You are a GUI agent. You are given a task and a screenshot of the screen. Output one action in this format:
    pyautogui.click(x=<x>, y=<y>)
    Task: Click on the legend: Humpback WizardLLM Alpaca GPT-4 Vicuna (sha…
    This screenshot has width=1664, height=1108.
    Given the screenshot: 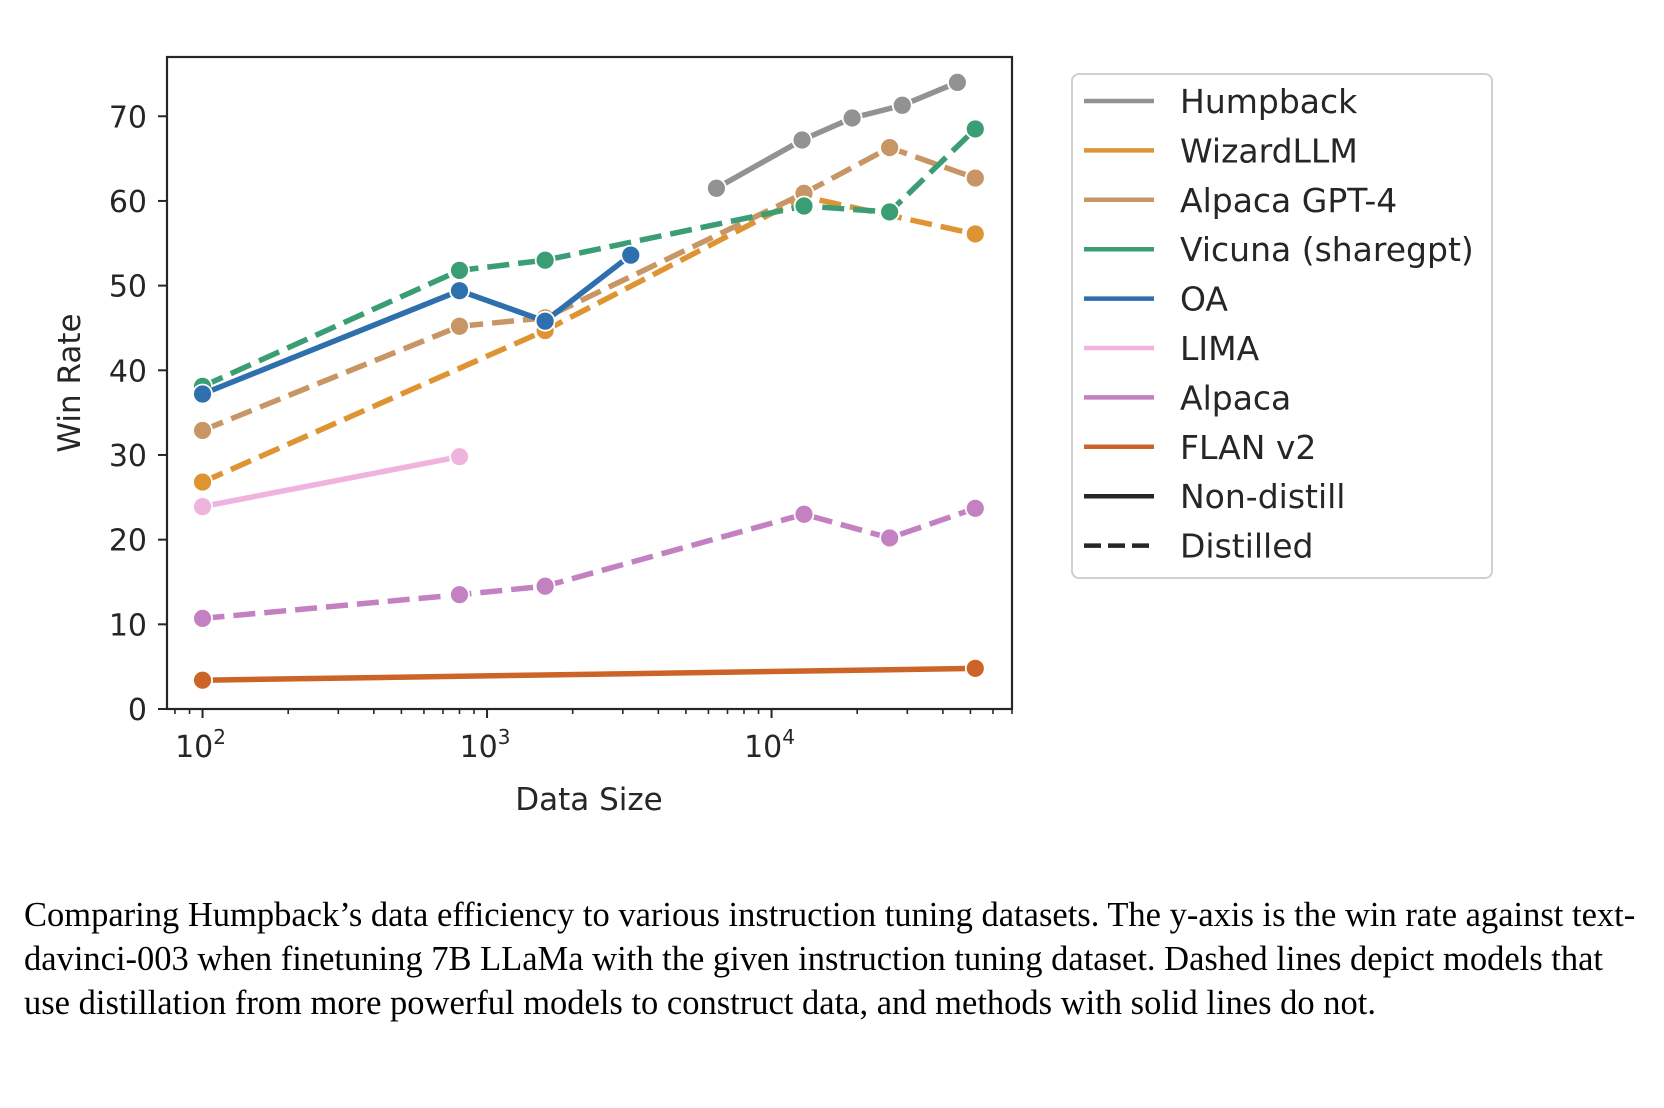 What is the action you would take?
    pyautogui.click(x=1282, y=326)
    